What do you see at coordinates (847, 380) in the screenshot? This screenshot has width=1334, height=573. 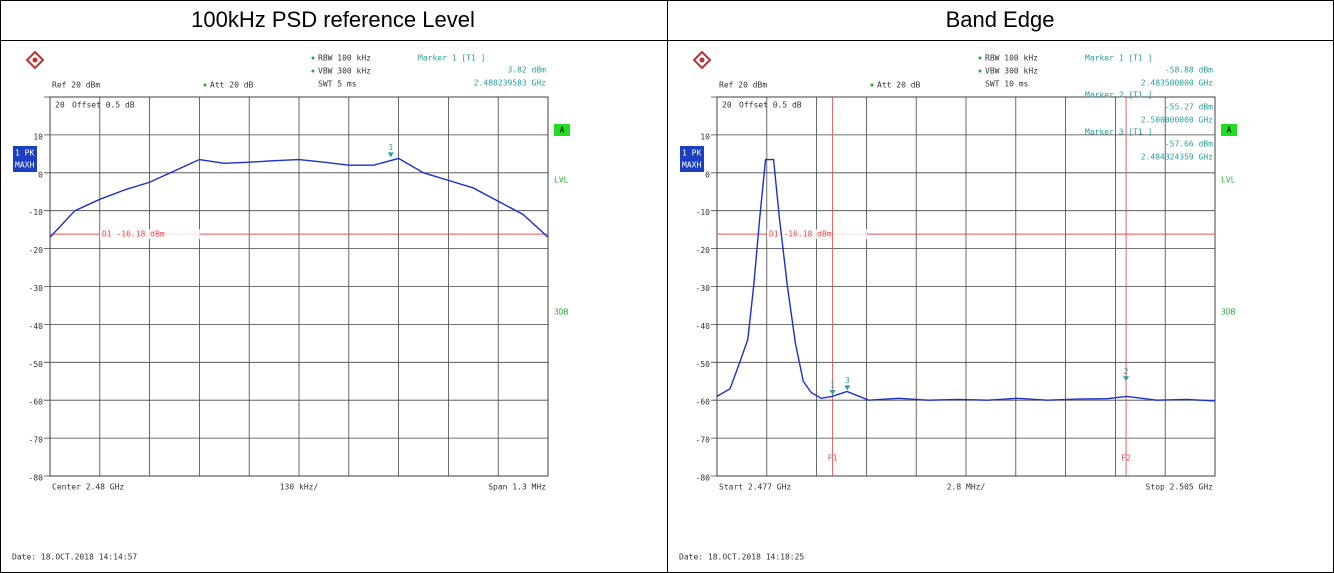 I see `marker-id: 3` at bounding box center [847, 380].